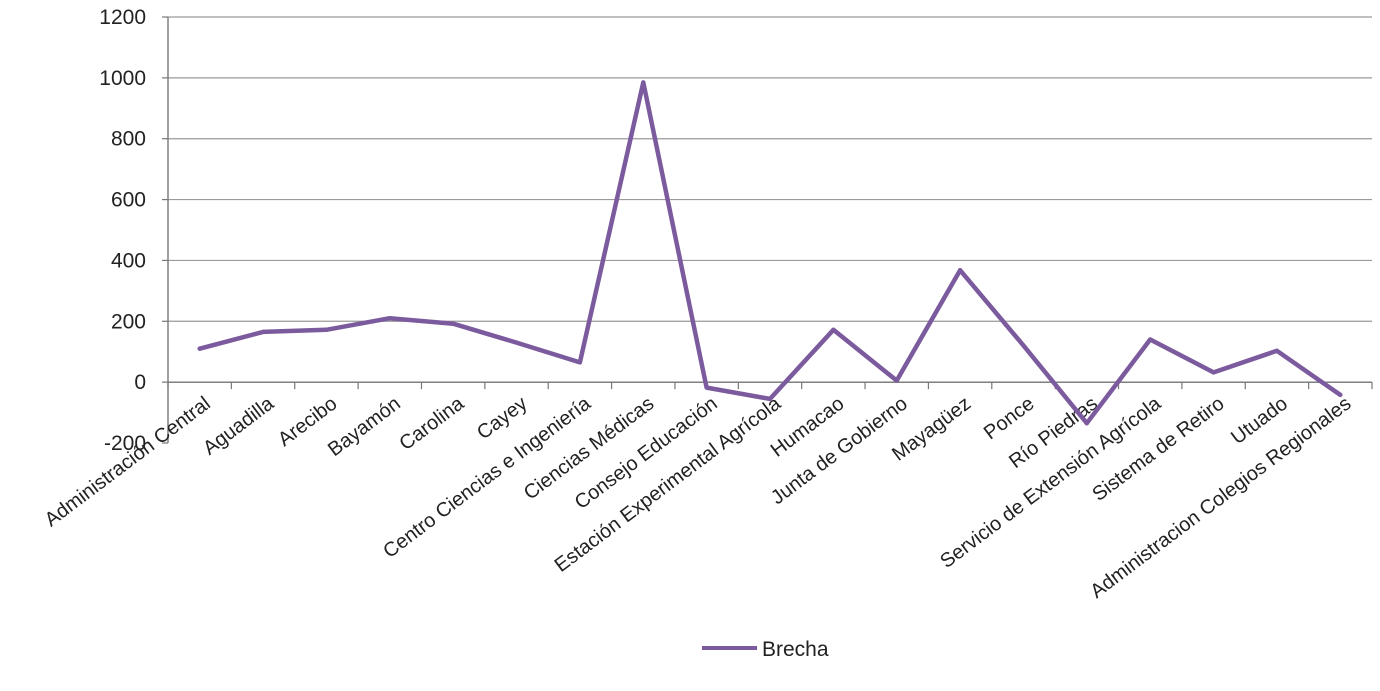 Image resolution: width=1380 pixels, height=691 pixels. What do you see at coordinates (122, 17) in the screenshot?
I see `y-tick-label: 1200` at bounding box center [122, 17].